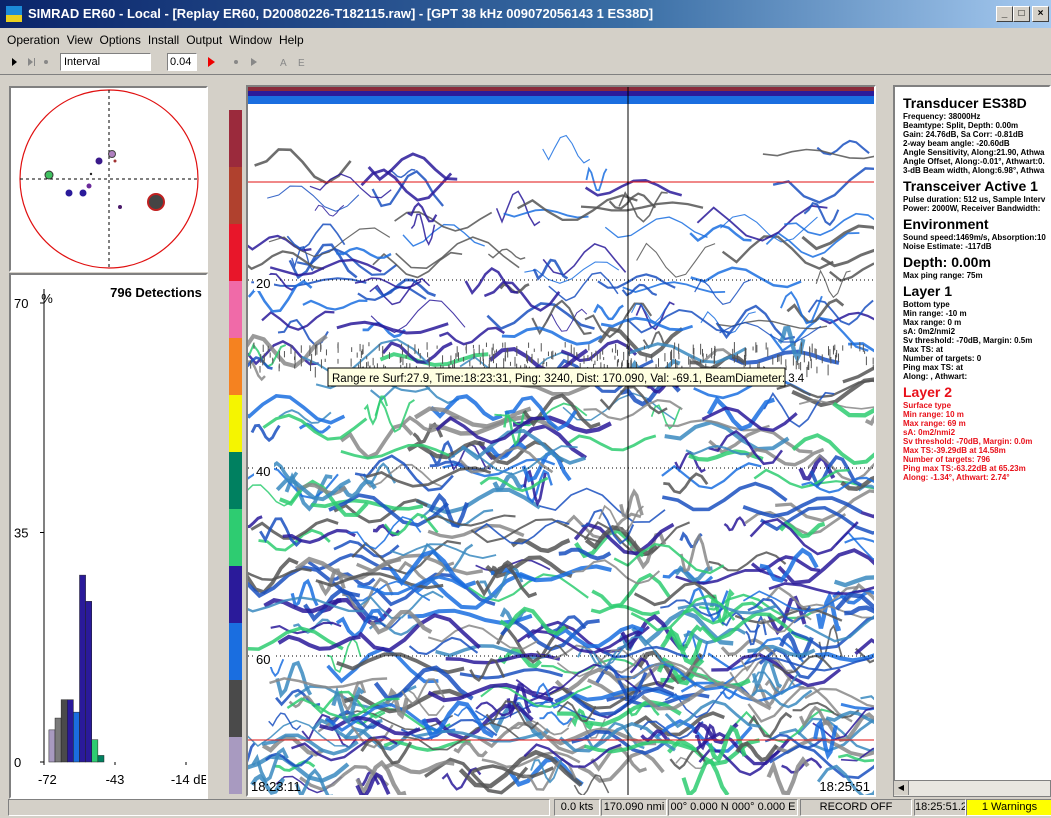 This screenshot has width=1051, height=818. Describe the element at coordinates (291, 40) in the screenshot. I see `menu-item: Help` at that location.